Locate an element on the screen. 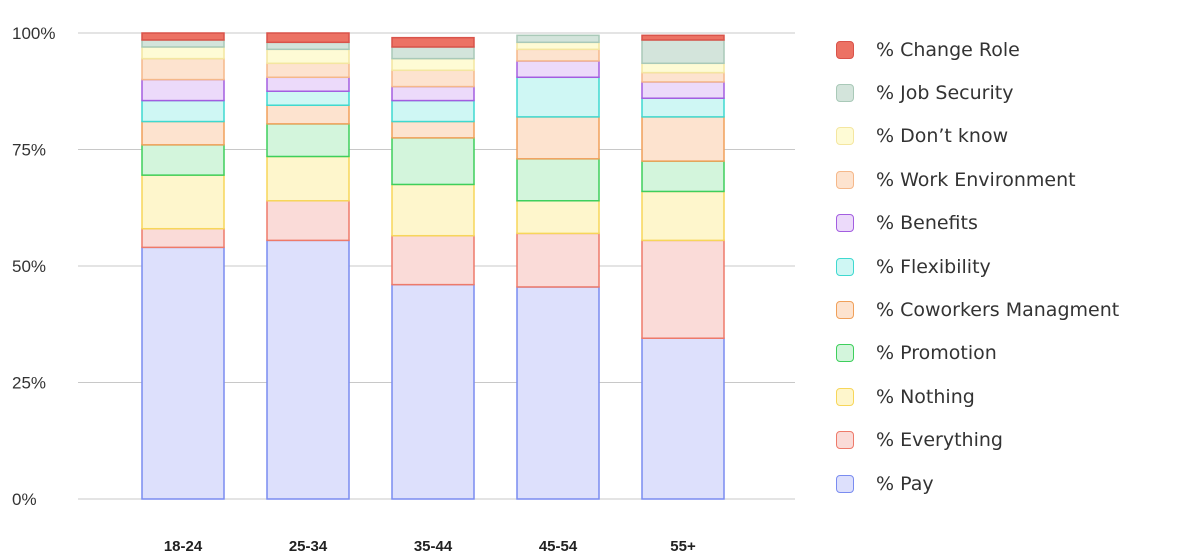 This screenshot has height=560, width=1200. x-tick-label: 25-34 is located at coordinates (308, 546).